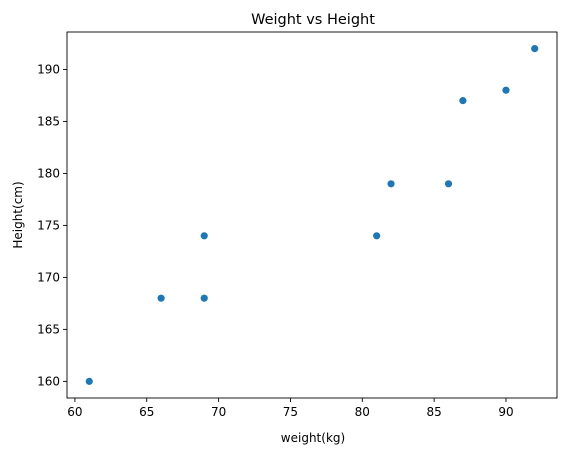  I want to click on x-tick-label: 90, so click(505, 412).